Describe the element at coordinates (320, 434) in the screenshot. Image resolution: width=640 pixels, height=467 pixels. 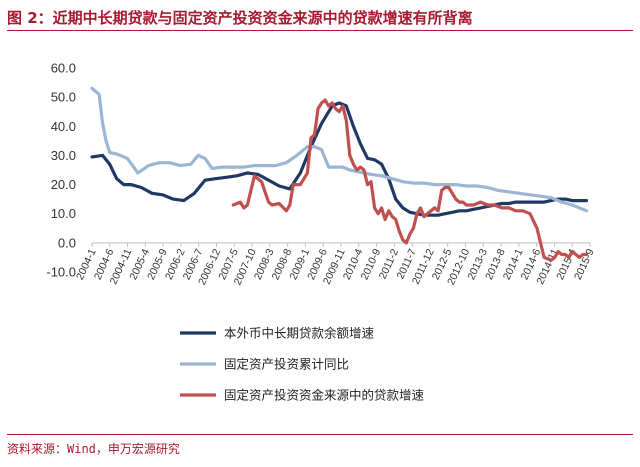
I see `footer-divider` at that location.